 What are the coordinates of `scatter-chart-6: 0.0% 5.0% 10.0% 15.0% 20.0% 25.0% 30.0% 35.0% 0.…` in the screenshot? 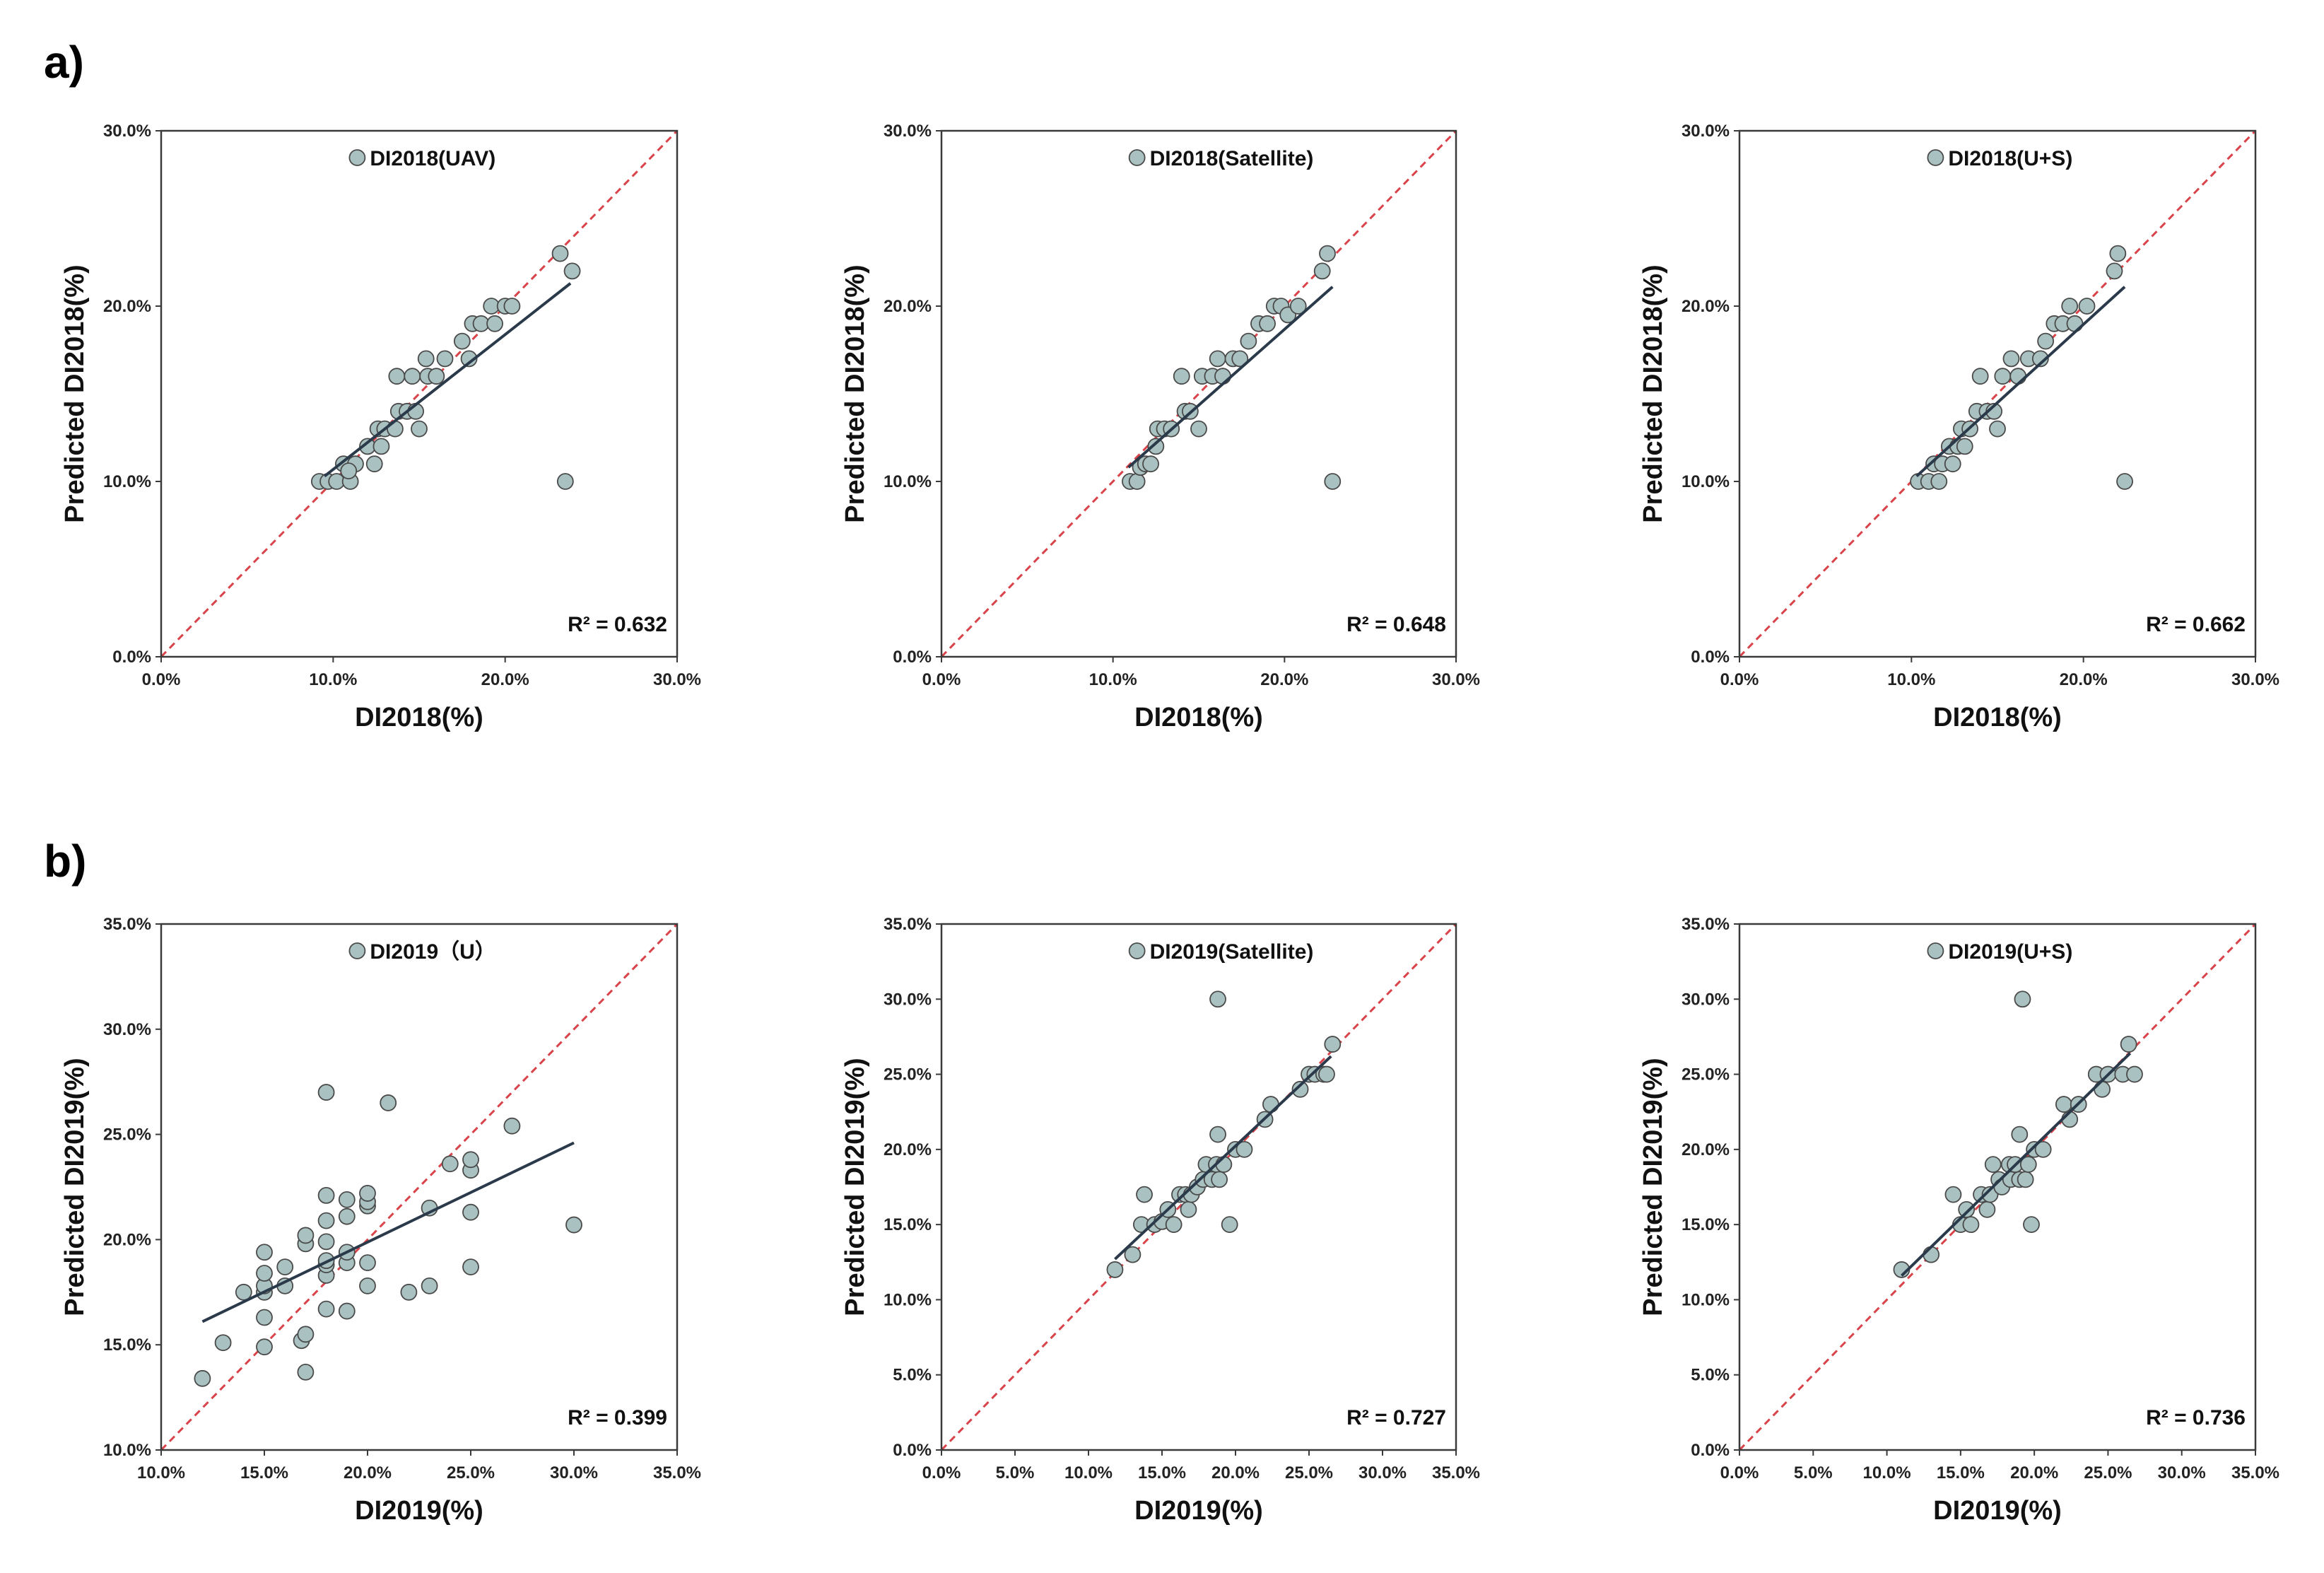 It's located at (1958, 1220).